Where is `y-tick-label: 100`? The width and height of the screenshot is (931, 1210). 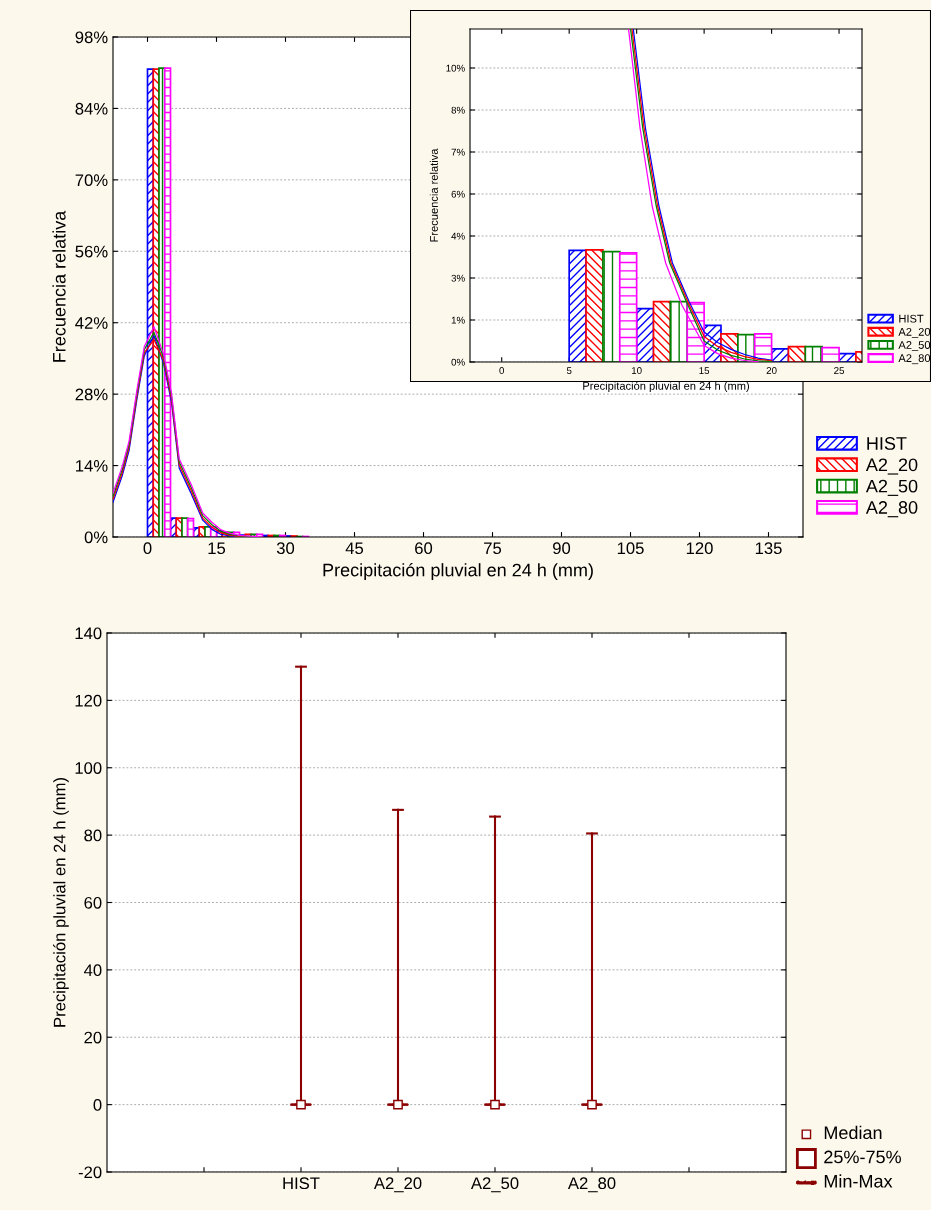 y-tick-label: 100 is located at coordinates (88, 768).